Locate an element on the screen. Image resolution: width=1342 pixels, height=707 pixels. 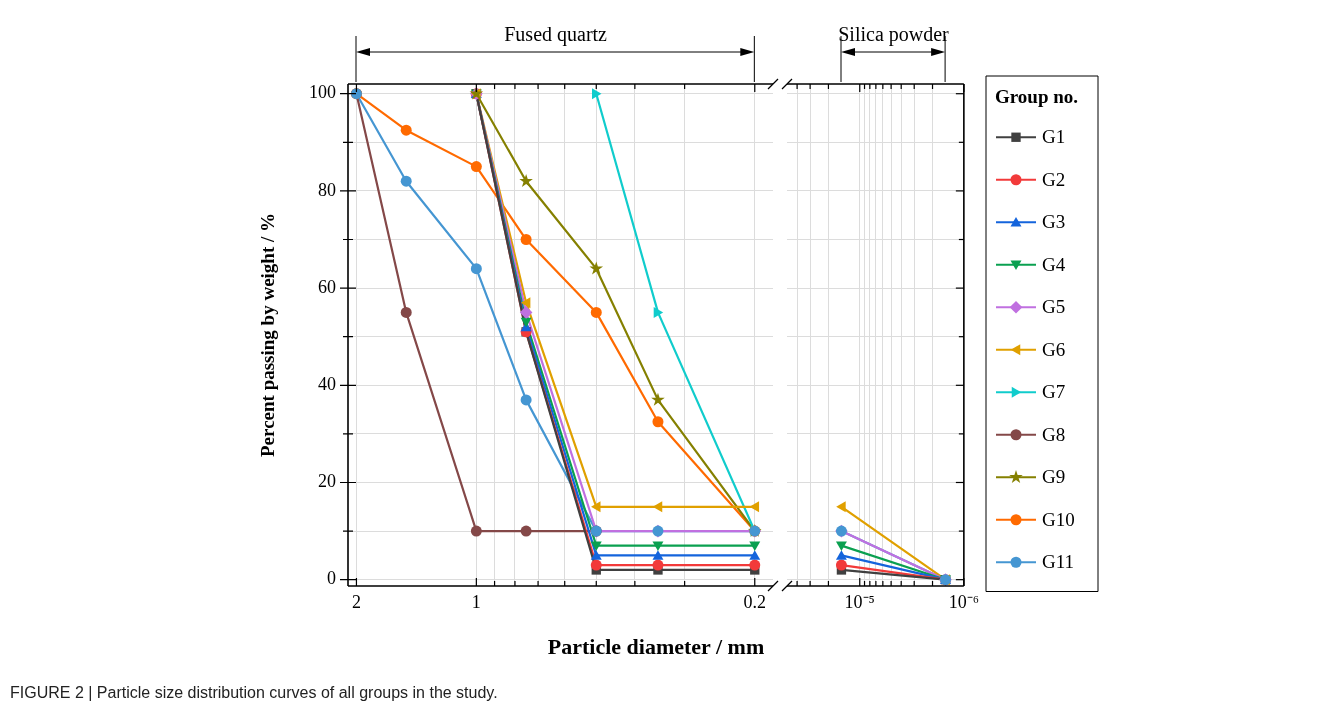
legend-label: G11 is located at coordinates (1058, 562).